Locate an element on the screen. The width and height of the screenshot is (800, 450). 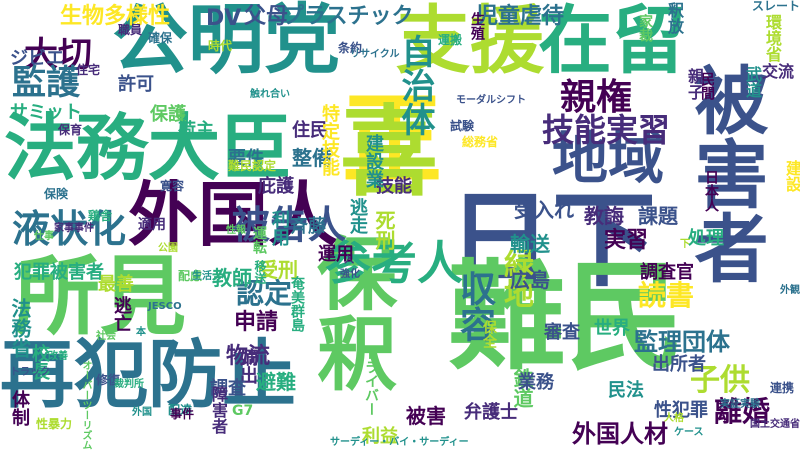
cloud-word: 運用 is located at coordinates (336, 254).